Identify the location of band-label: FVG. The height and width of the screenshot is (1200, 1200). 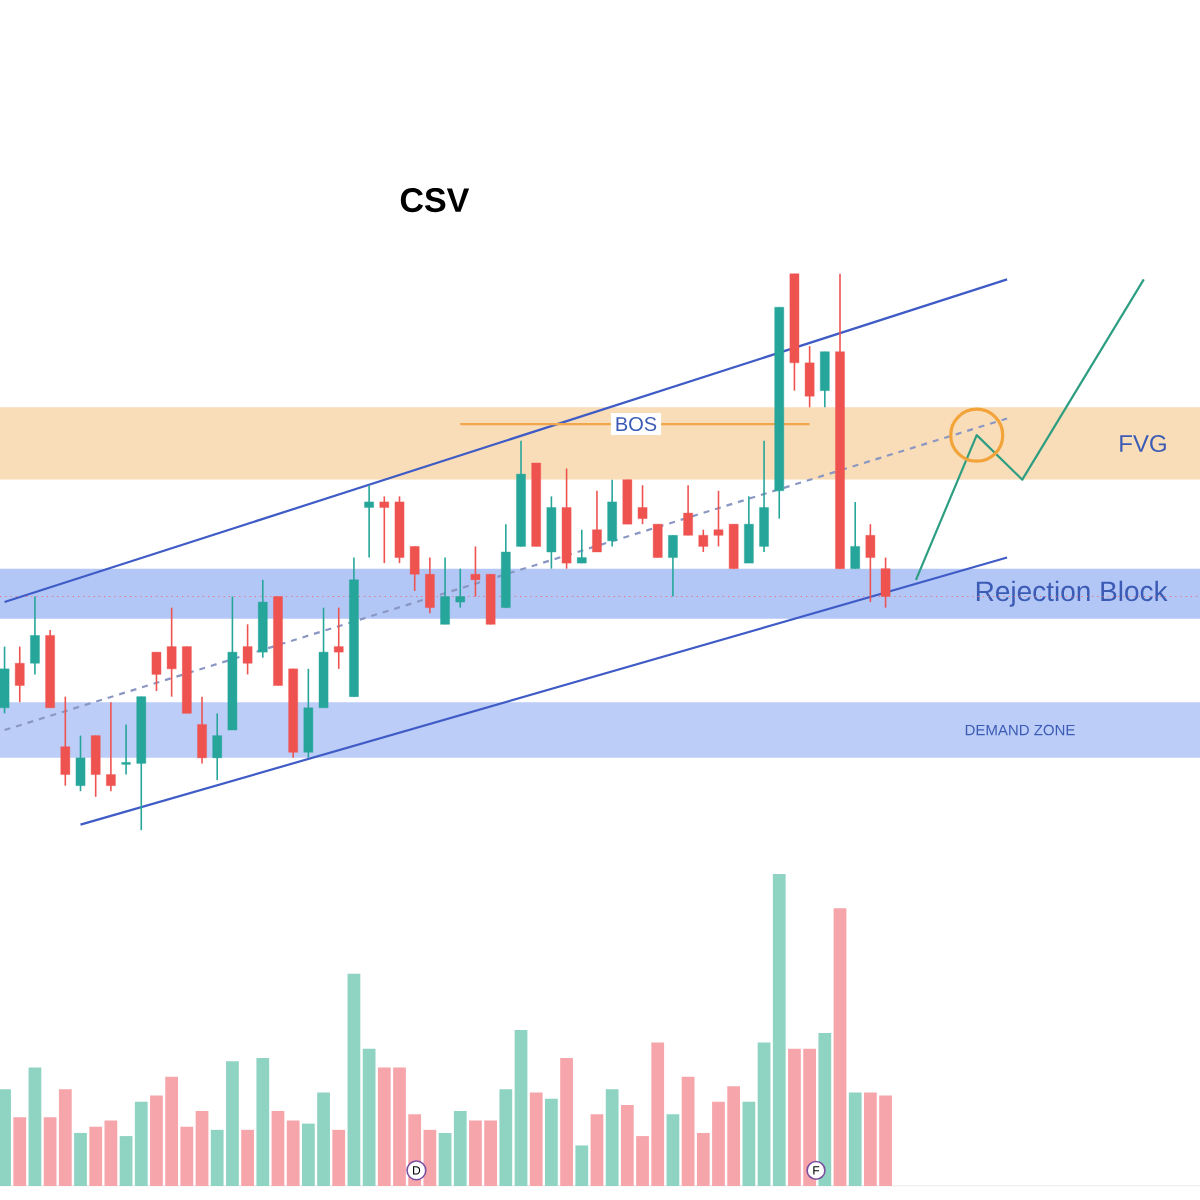
(1143, 443).